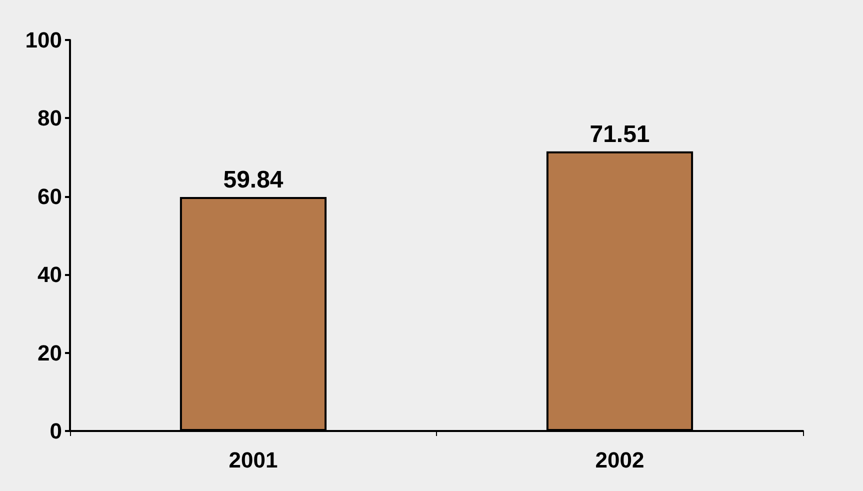  Describe the element at coordinates (50, 118) in the screenshot. I see `y-tick-label: 80` at that location.